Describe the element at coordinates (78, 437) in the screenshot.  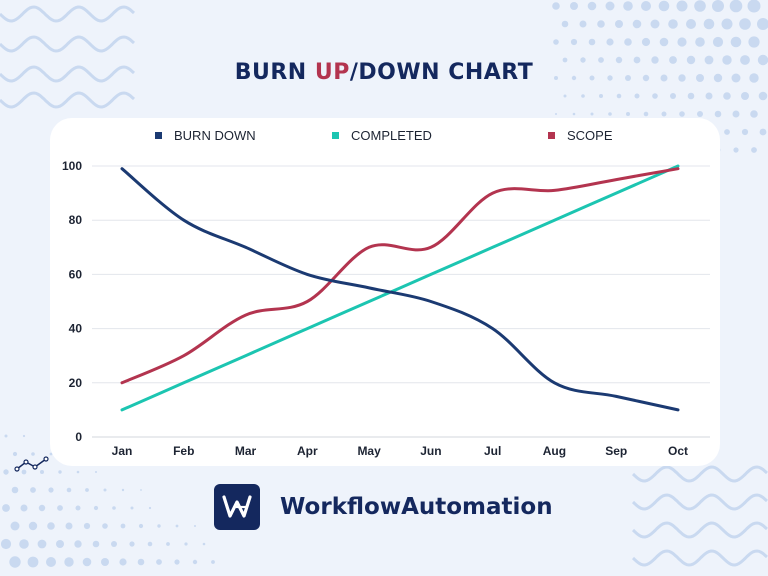
I see `y-tick-label: 0` at that location.